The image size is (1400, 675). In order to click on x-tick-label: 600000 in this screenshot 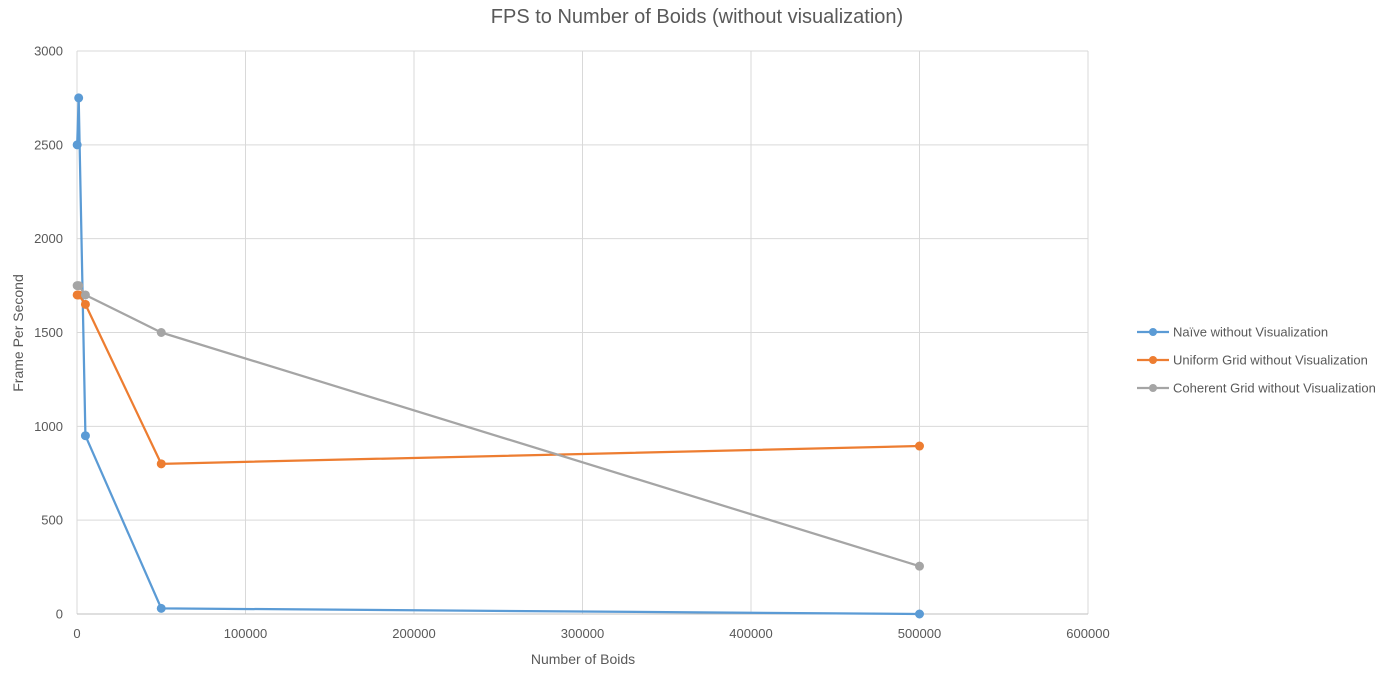, I will do `click(1087, 633)`.